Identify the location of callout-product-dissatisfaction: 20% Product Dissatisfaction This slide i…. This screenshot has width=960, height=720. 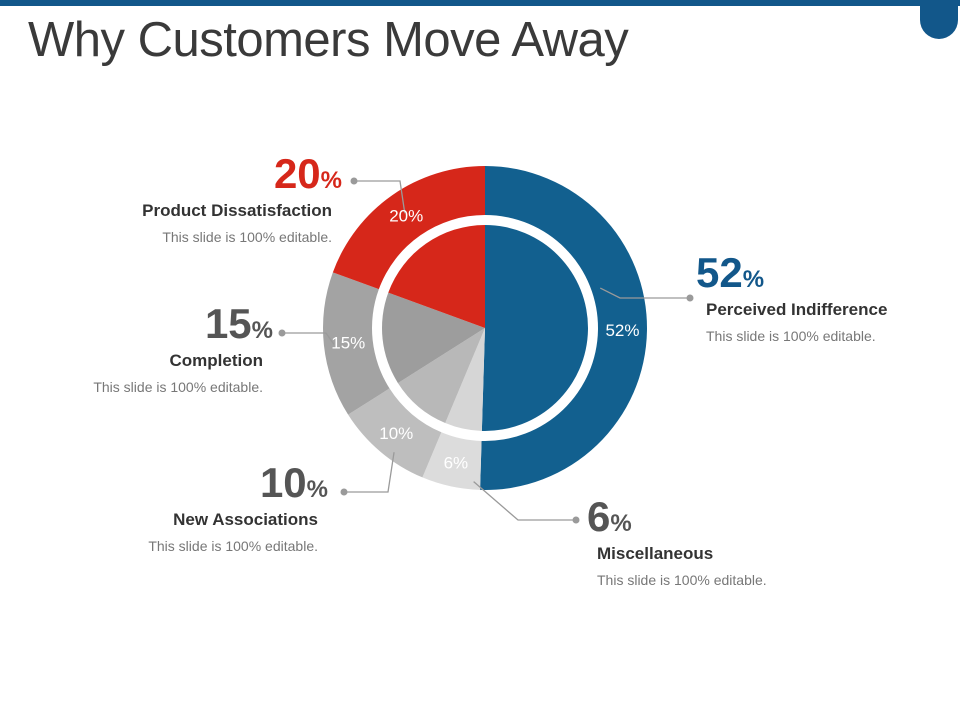
(242, 199).